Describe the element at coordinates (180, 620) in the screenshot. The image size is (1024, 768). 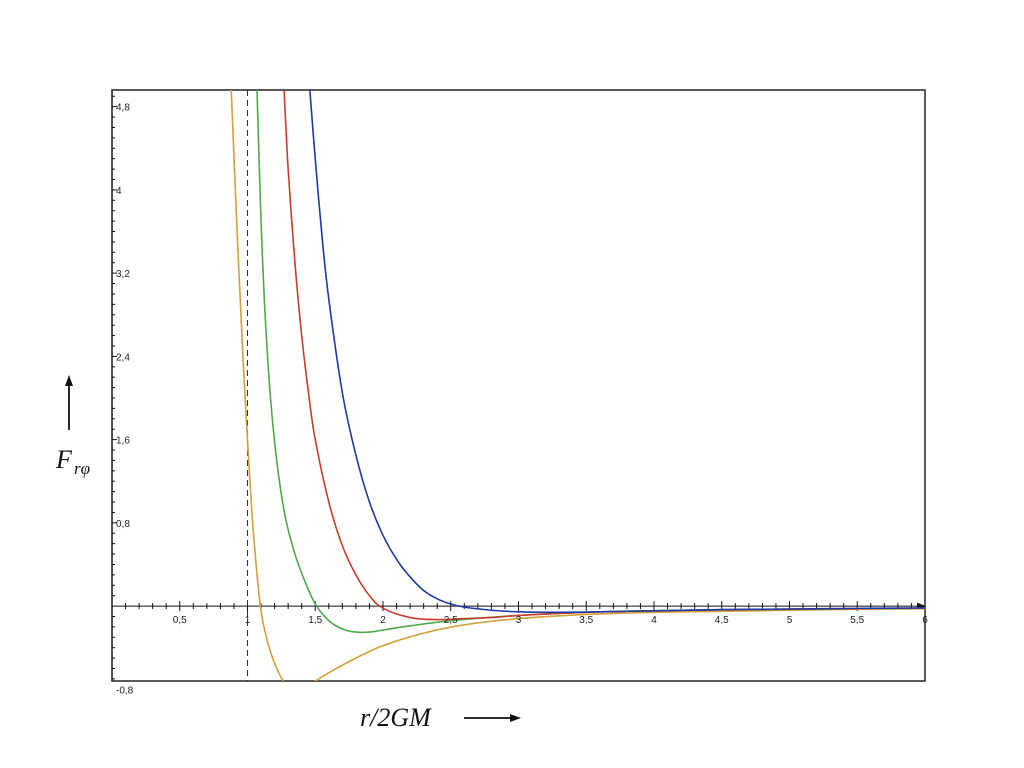
I see `x-tick-label: 0,5` at that location.